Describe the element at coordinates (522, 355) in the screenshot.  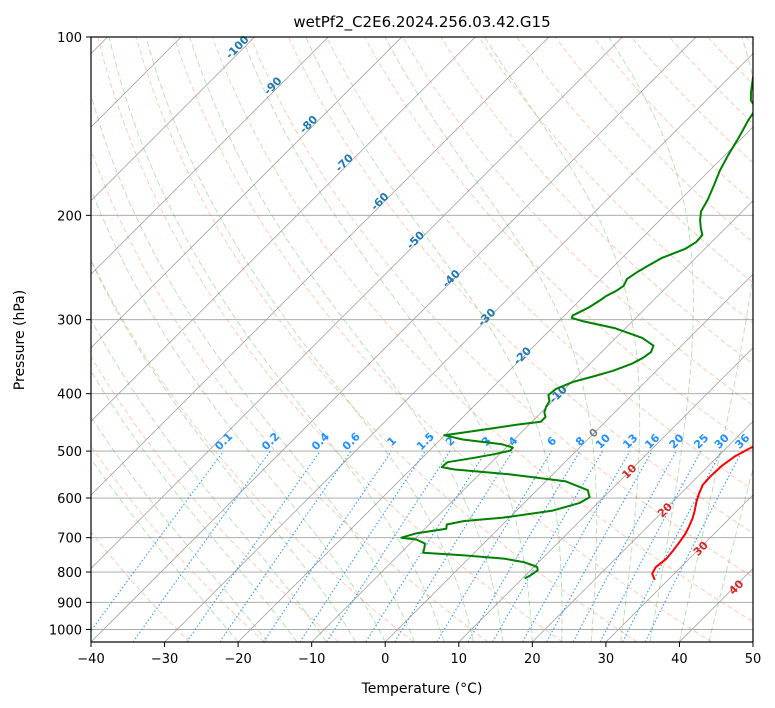
I see `isotherm-label: -20` at that location.